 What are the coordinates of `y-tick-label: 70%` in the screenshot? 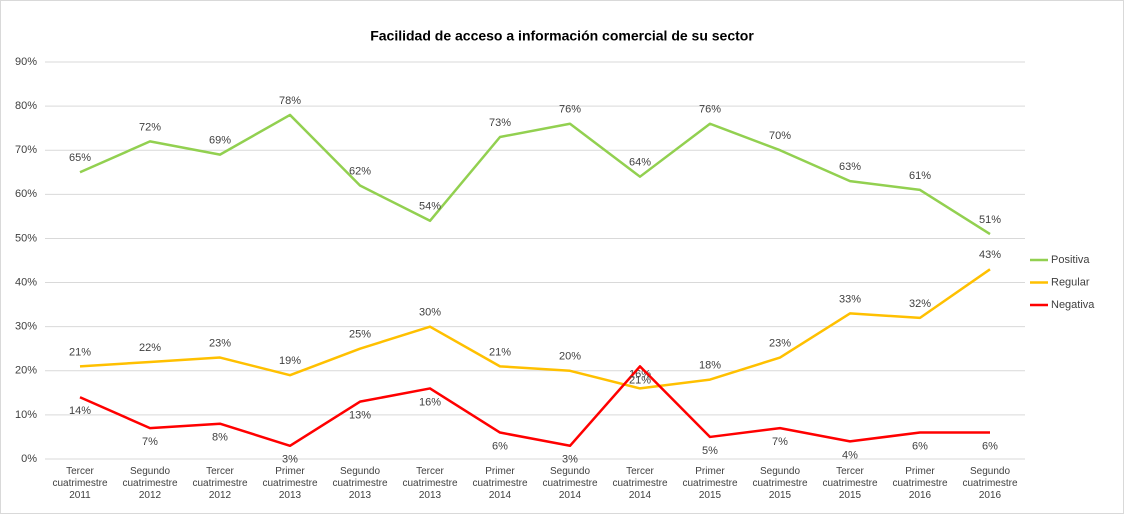 It's located at (26, 150).